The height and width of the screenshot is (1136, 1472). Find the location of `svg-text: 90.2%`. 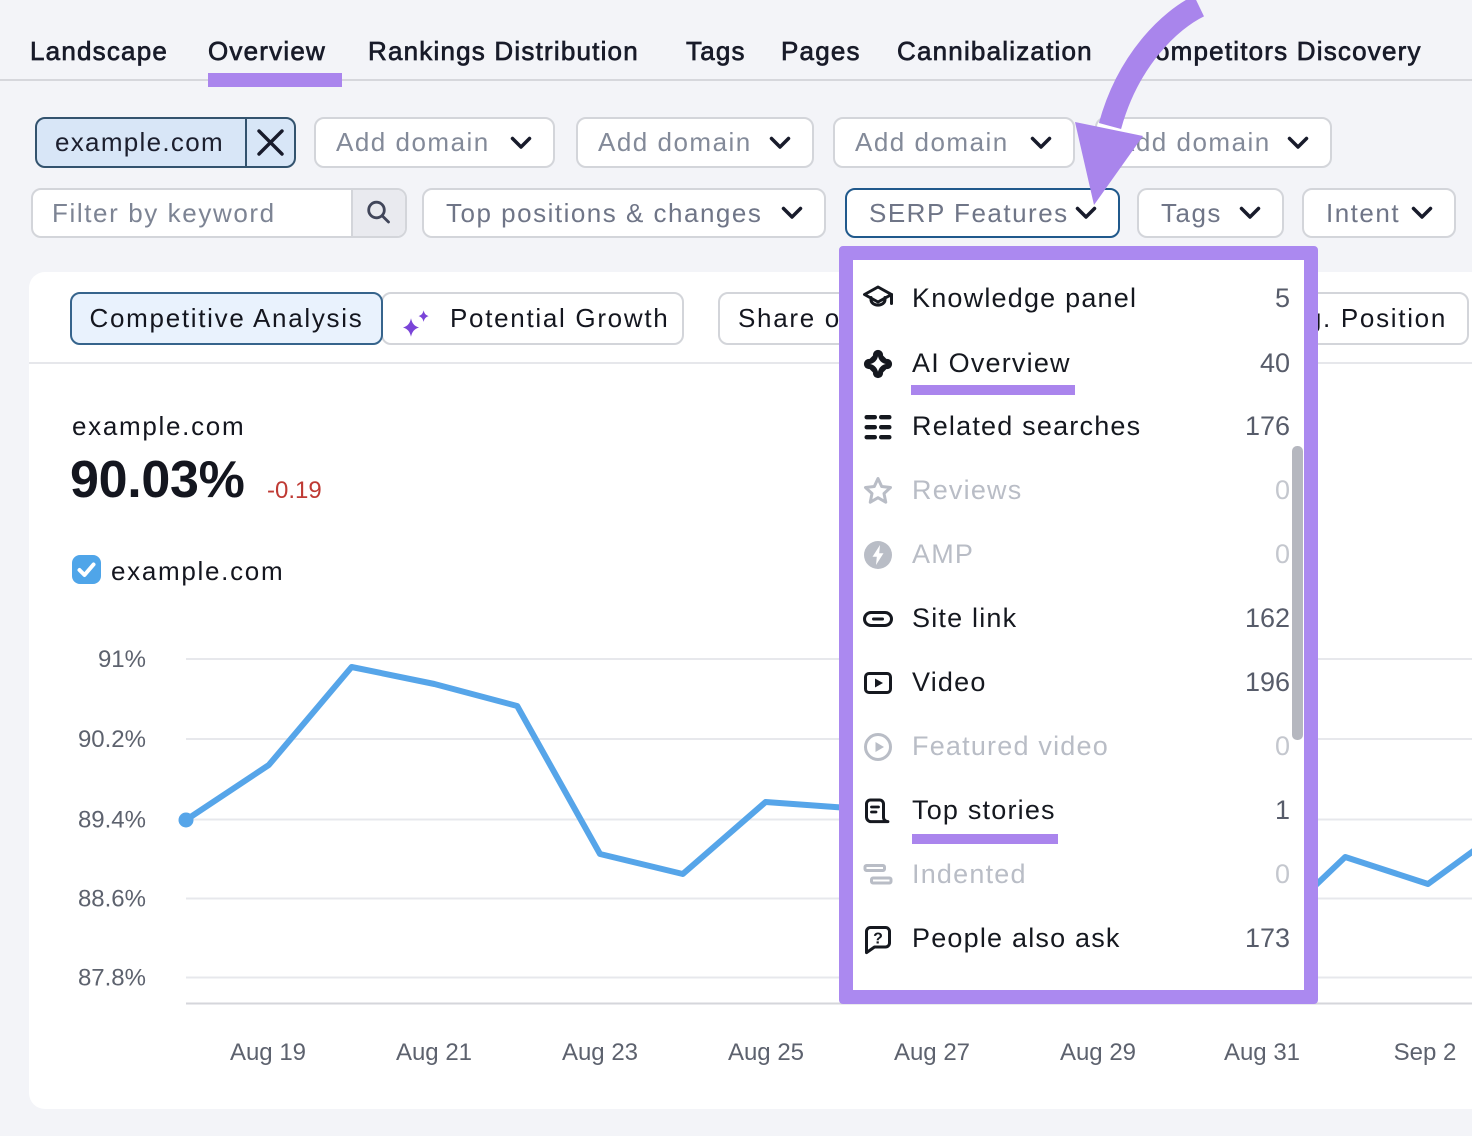

svg-text: 90.2% is located at coordinates (112, 739).